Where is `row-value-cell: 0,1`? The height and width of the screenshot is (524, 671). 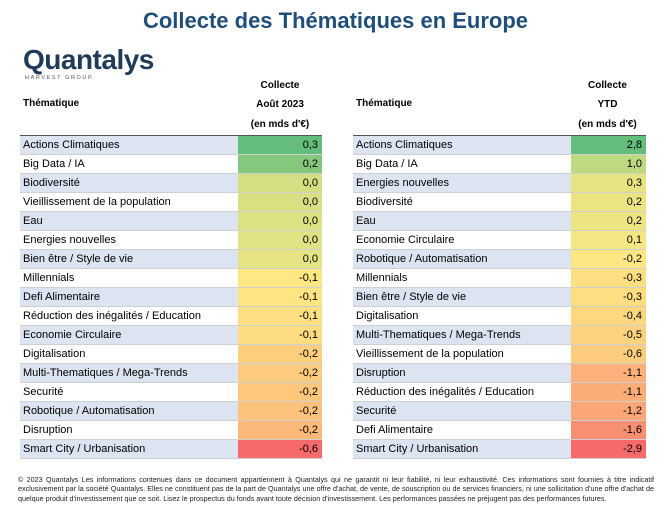
row-value-cell: 0,1 is located at coordinates (608, 240).